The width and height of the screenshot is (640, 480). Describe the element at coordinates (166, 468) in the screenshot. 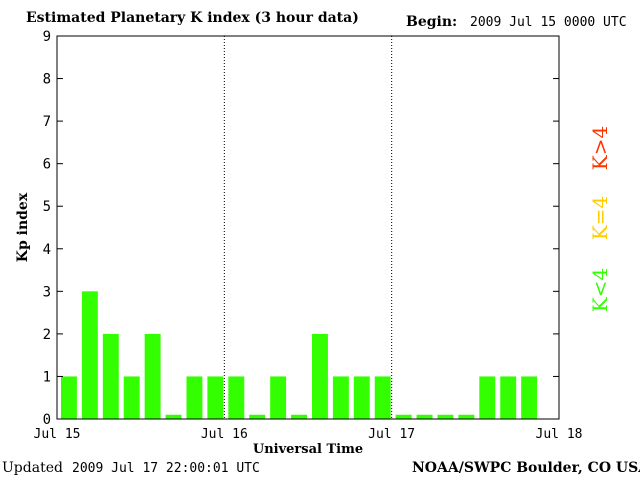

I see `updated-value: 2009 Jul 17 22:00:01 UTC` at that location.